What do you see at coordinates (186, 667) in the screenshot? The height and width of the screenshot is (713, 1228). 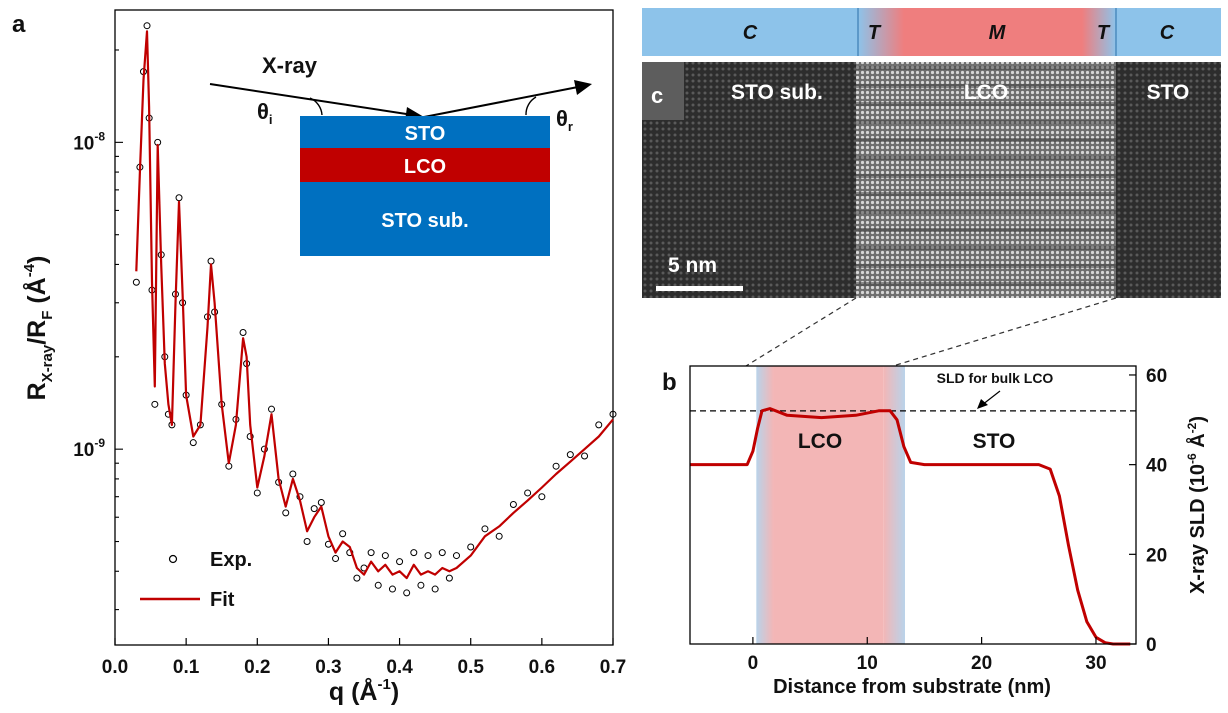 I see `x-tick-label: 0.1` at bounding box center [186, 667].